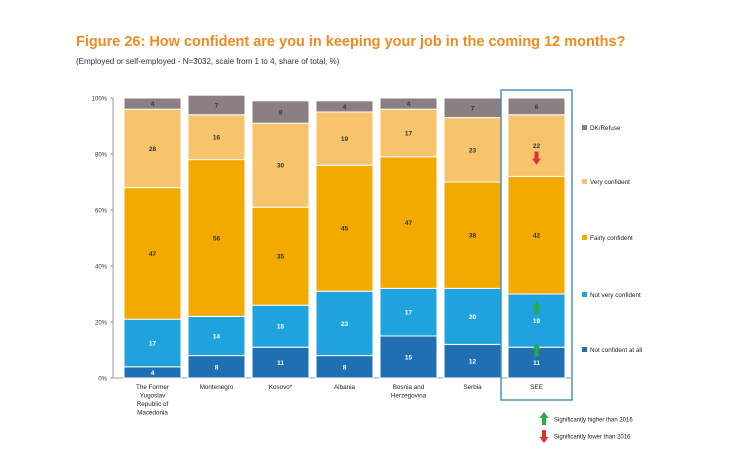 This screenshot has height=454, width=750. Describe the element at coordinates (345, 229) in the screenshot. I see `data-label: 45` at that location.